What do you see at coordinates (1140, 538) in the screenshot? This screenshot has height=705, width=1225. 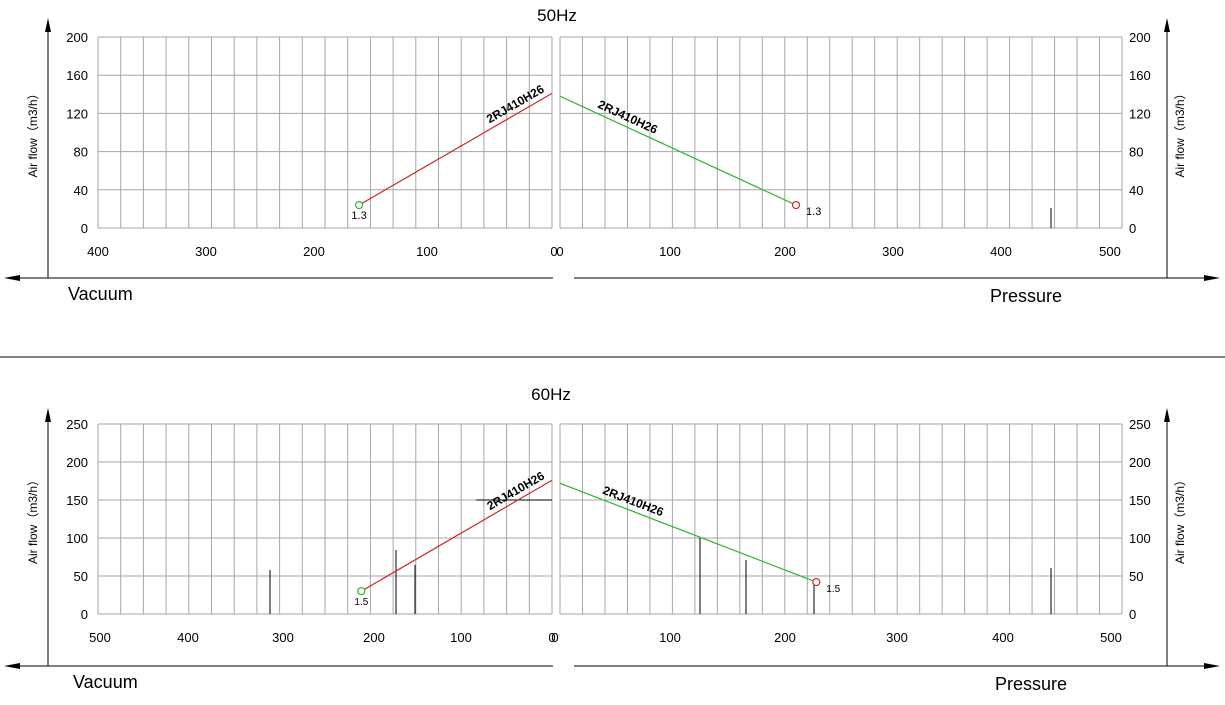 I see `y-tick-label-right: 100` at bounding box center [1140, 538].